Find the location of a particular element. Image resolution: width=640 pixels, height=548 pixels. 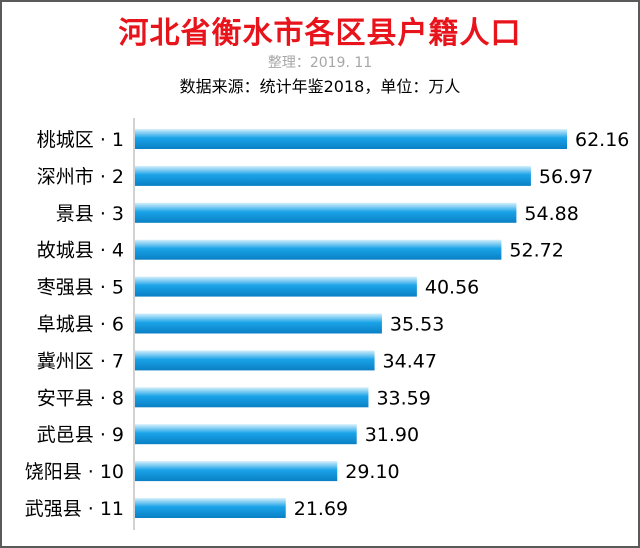

category-label: 桃城区 · 1 is located at coordinates (80, 140).